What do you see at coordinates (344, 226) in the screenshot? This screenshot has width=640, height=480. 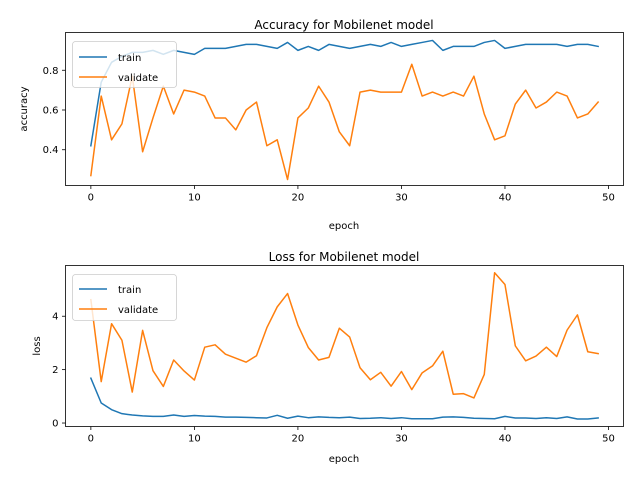 I see `accuracy-xlabel: epoch` at bounding box center [344, 226].